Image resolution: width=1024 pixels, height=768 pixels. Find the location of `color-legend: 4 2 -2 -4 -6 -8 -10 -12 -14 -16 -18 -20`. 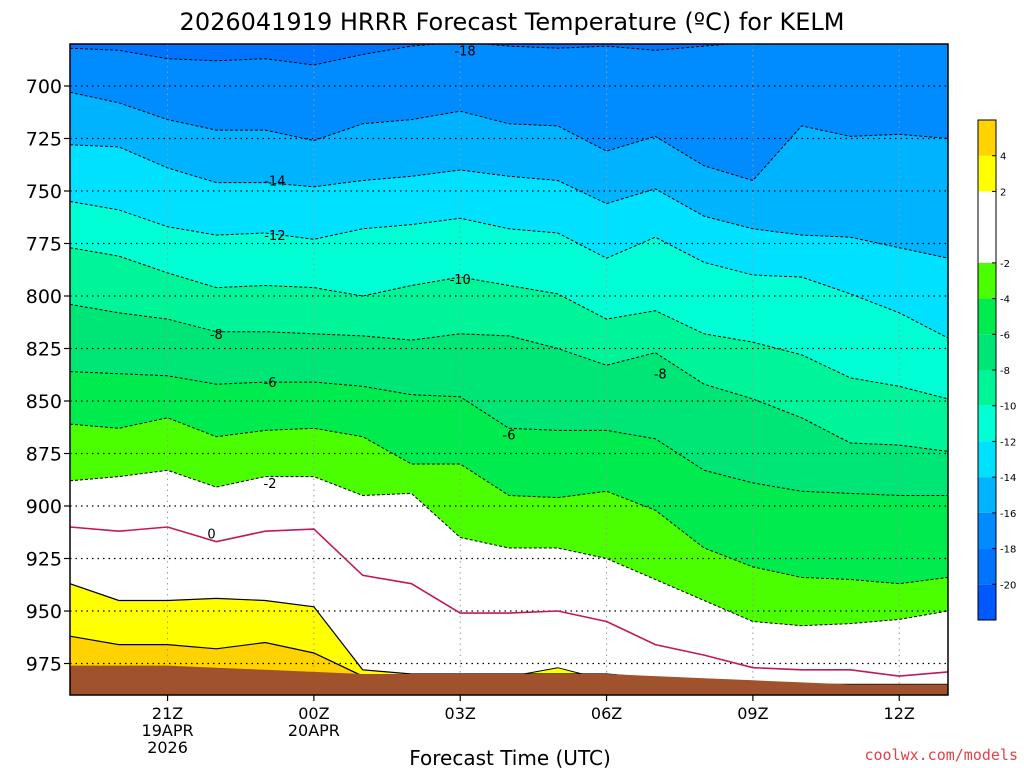

color-legend: 4 2 -2 -4 -6 -8 -10 -12 -14 -16 -18 -20 is located at coordinates (996, 370).